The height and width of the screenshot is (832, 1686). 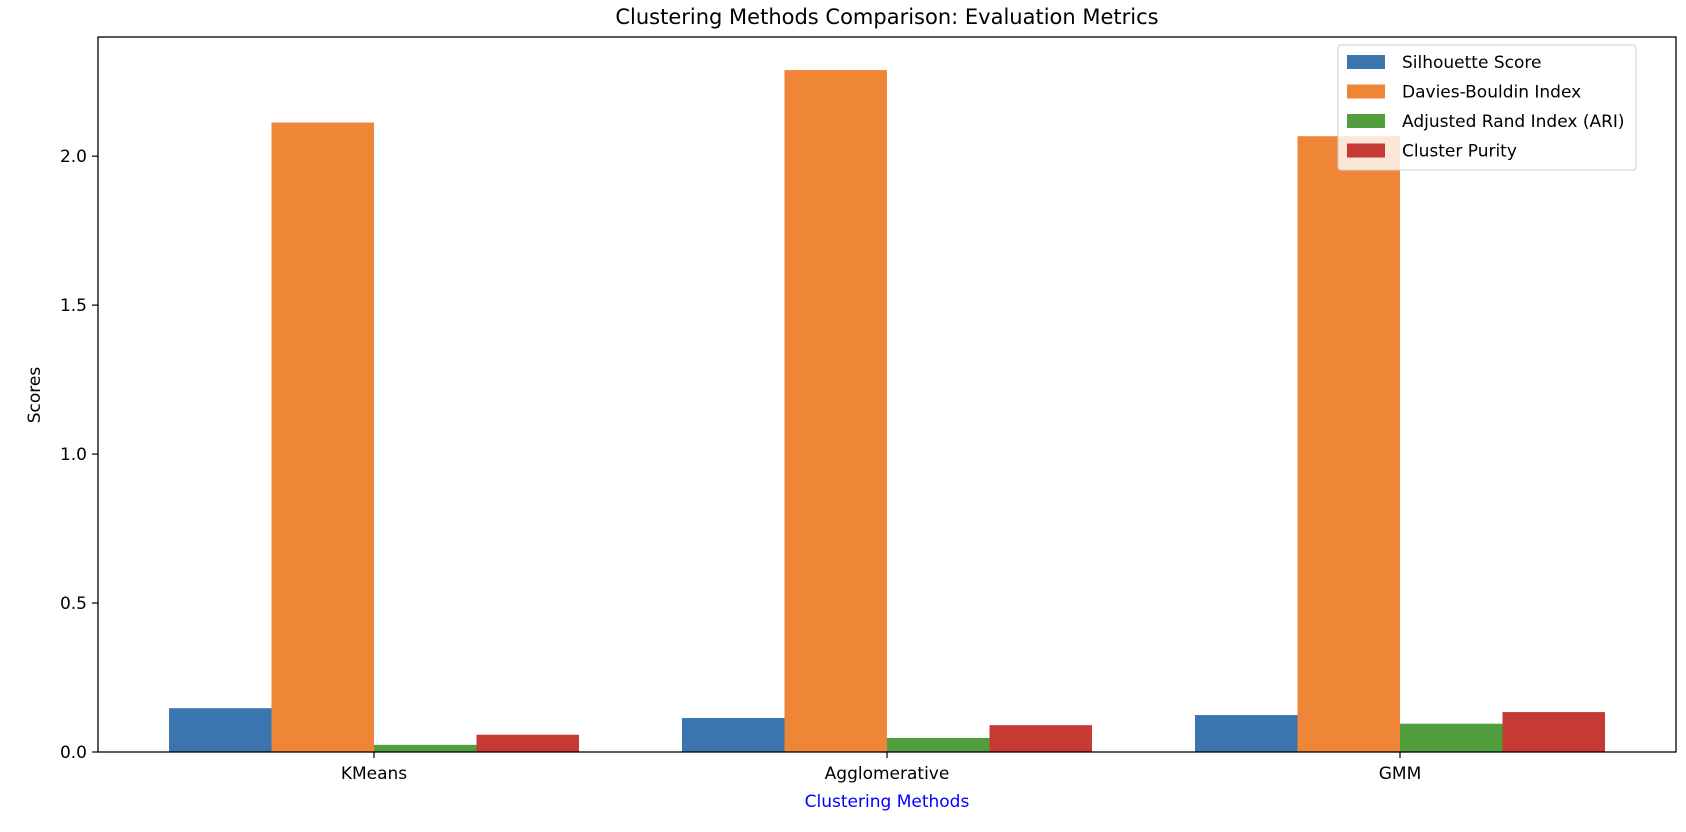 What do you see at coordinates (1553, 732) in the screenshot?
I see `bar-cluster-purity-gmm` at bounding box center [1553, 732].